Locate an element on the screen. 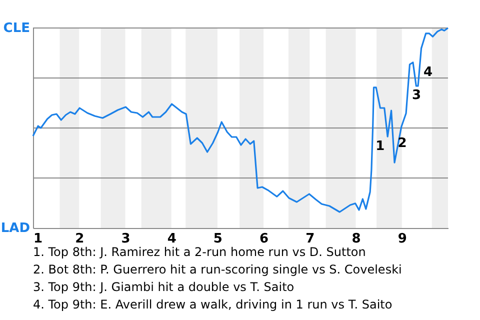  x-tick-label: 1 is located at coordinates (38, 239).